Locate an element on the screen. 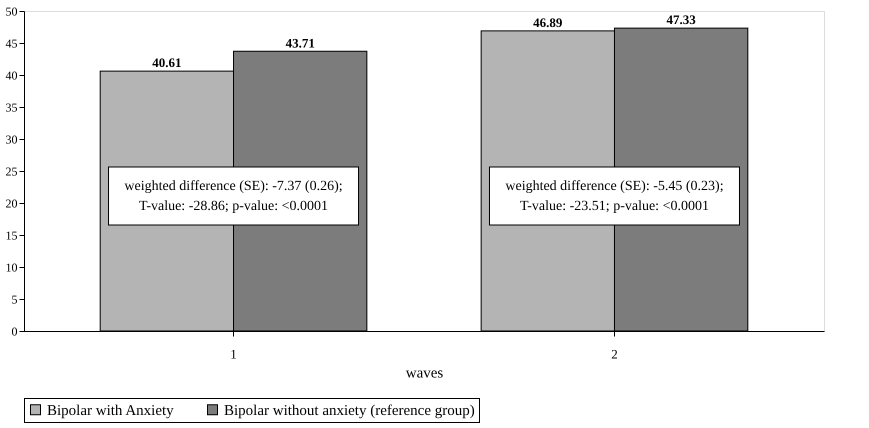 This screenshot has width=869, height=428. legend-label: Bipolar without anxiety (reference group) is located at coordinates (349, 410).